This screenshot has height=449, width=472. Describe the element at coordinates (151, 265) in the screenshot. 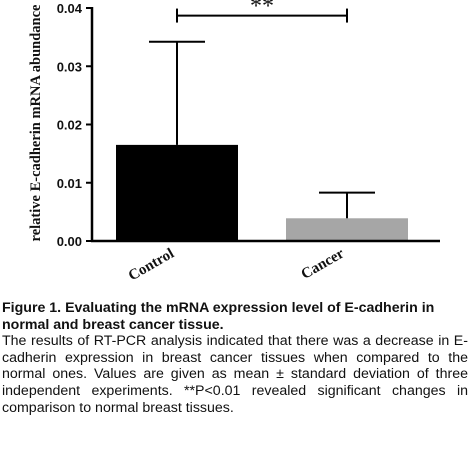

I see `x-tick-label: Control` at that location.